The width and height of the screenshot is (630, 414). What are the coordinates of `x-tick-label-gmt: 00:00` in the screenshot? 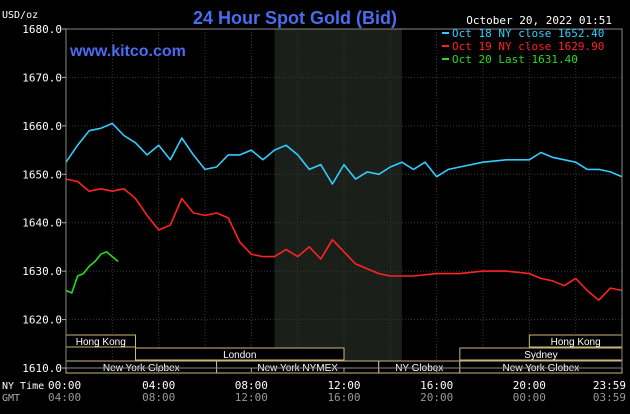 It's located at (529, 397).